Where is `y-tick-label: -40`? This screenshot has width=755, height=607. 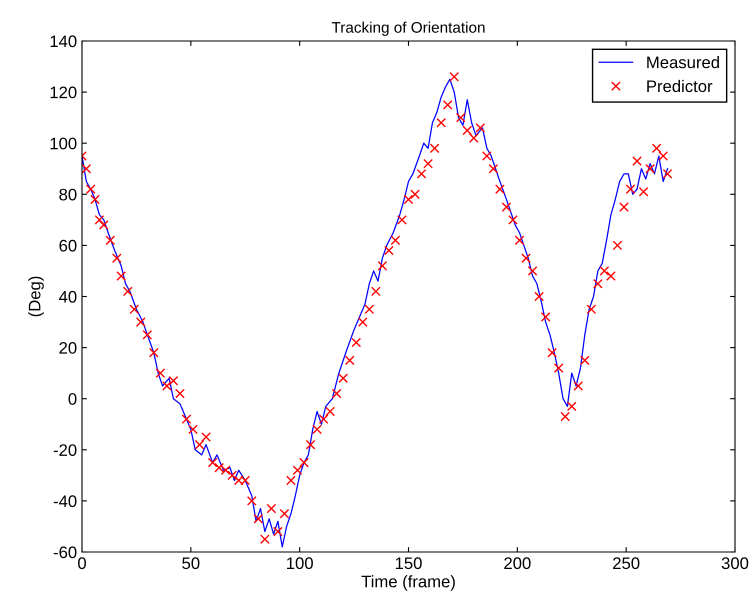
y-tick-label: -40 is located at coordinates (65, 501).